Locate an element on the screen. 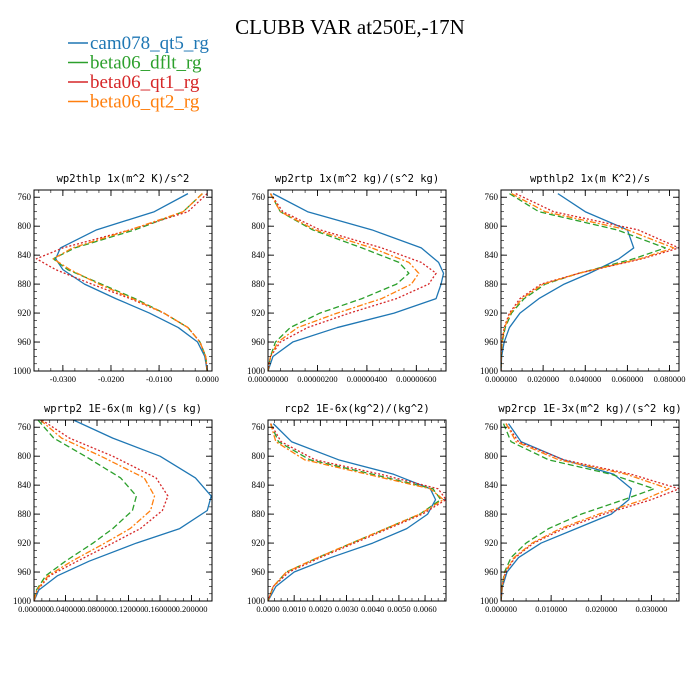 This screenshot has width=700, height=700. x-tick-label: -0.0300 is located at coordinates (63, 379).